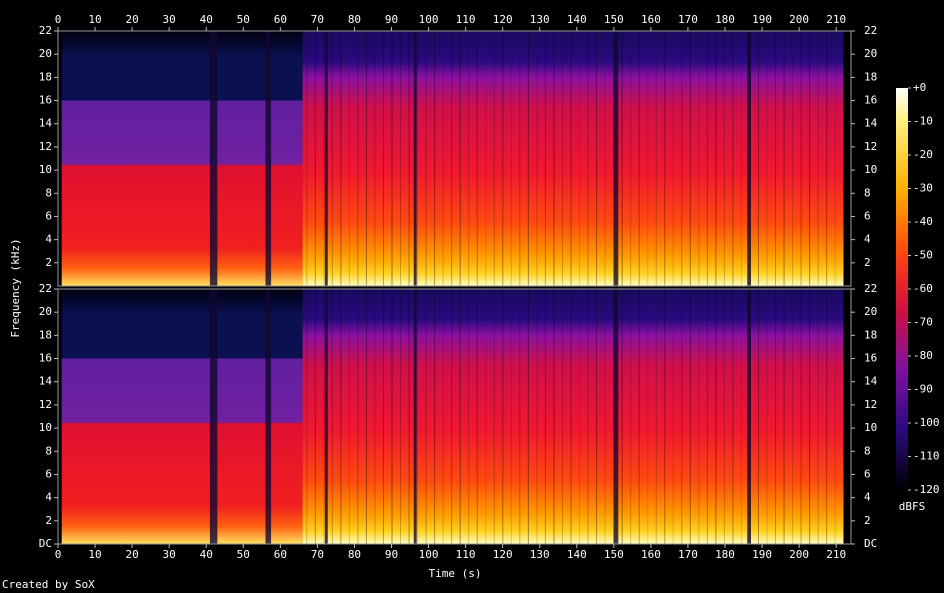  Describe the element at coordinates (870, 543) in the screenshot. I see `y-tick-label-right: DC` at that location.